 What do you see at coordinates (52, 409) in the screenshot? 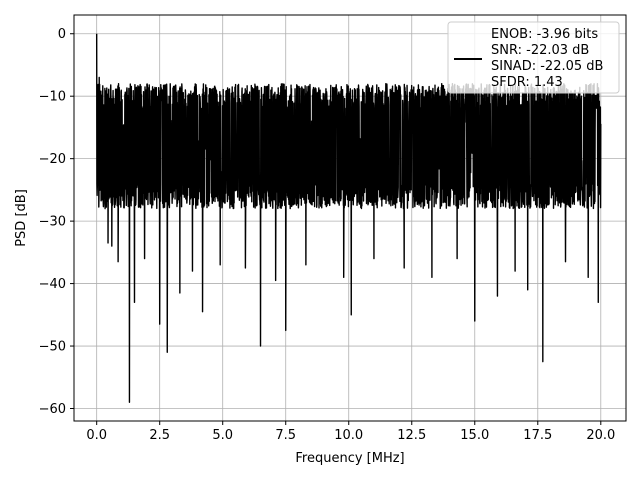
I see `y-tick-label: −60` at bounding box center [52, 409].